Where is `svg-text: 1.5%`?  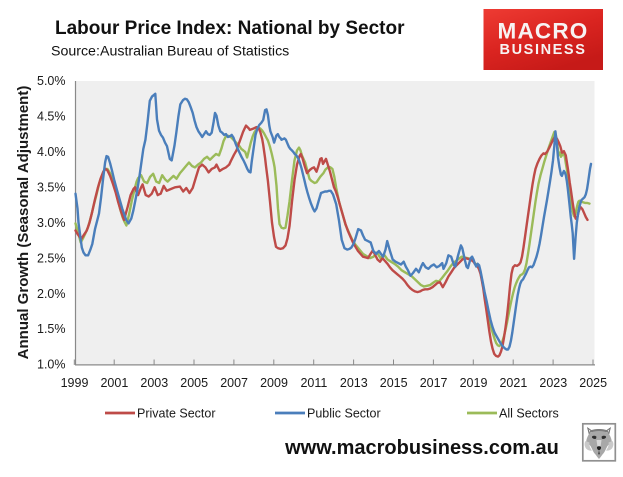 svg-text: 1.5% is located at coordinates (51, 329).